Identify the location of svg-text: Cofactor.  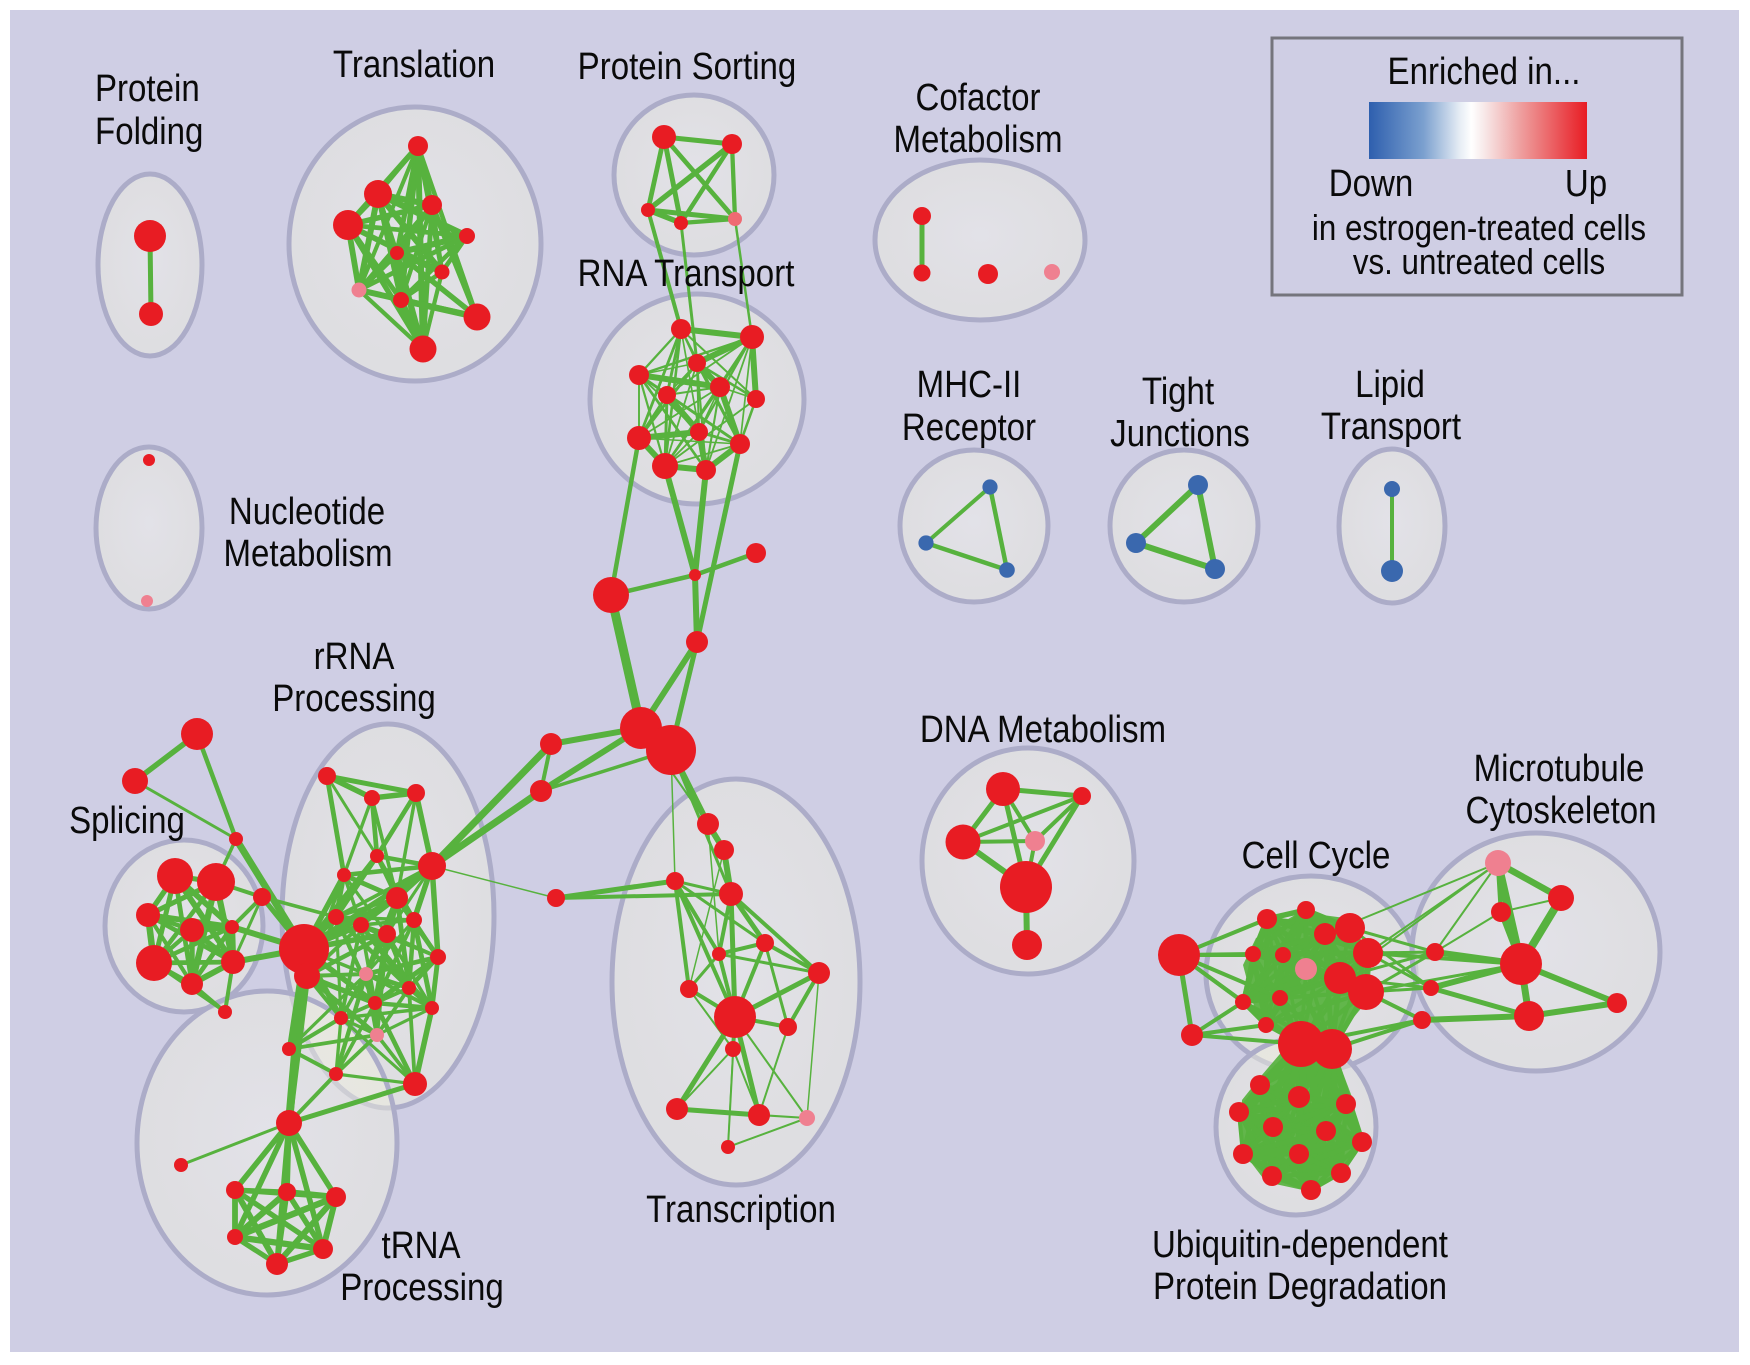
(978, 97).